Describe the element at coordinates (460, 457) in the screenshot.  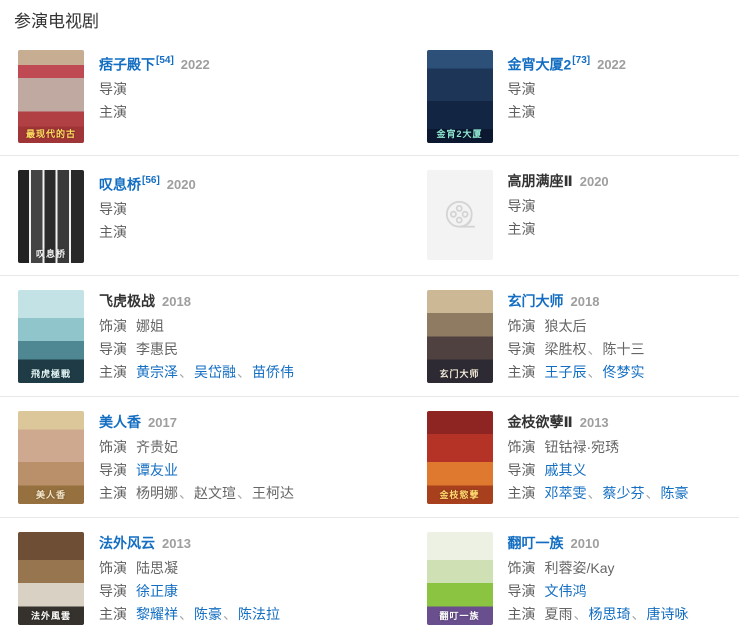
I see `tv-poster: 金枝慾孽` at that location.